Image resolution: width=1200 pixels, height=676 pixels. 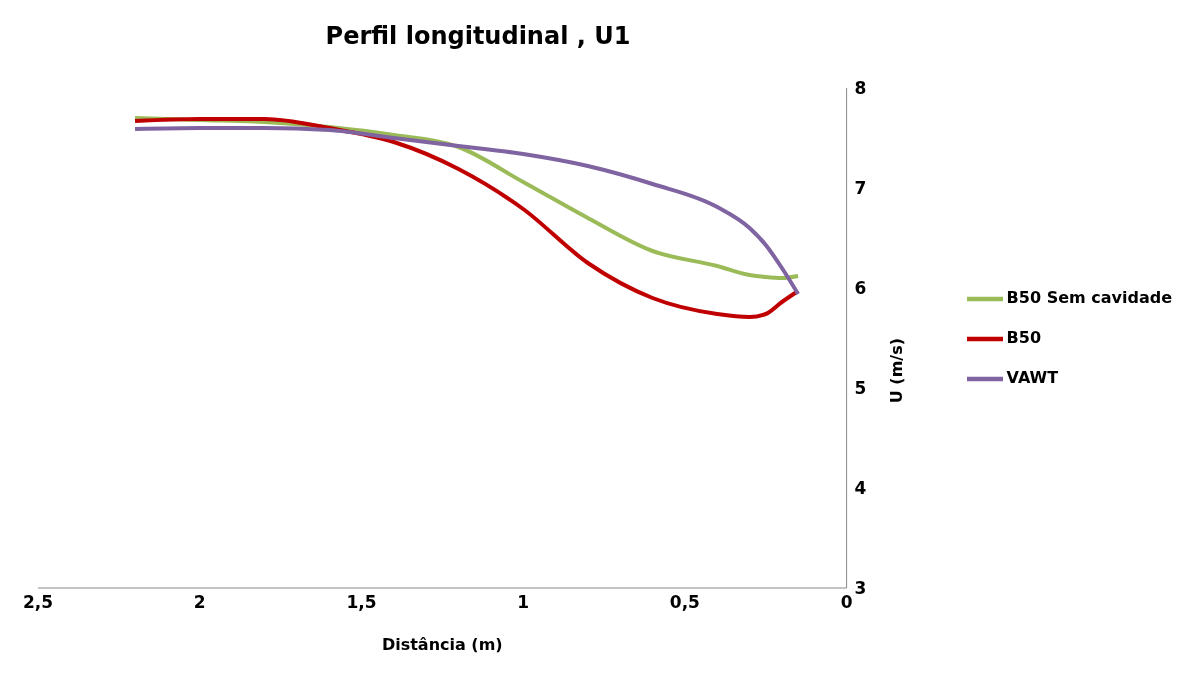 What do you see at coordinates (846, 602) in the screenshot?
I see `x-tick-label: 0` at bounding box center [846, 602].